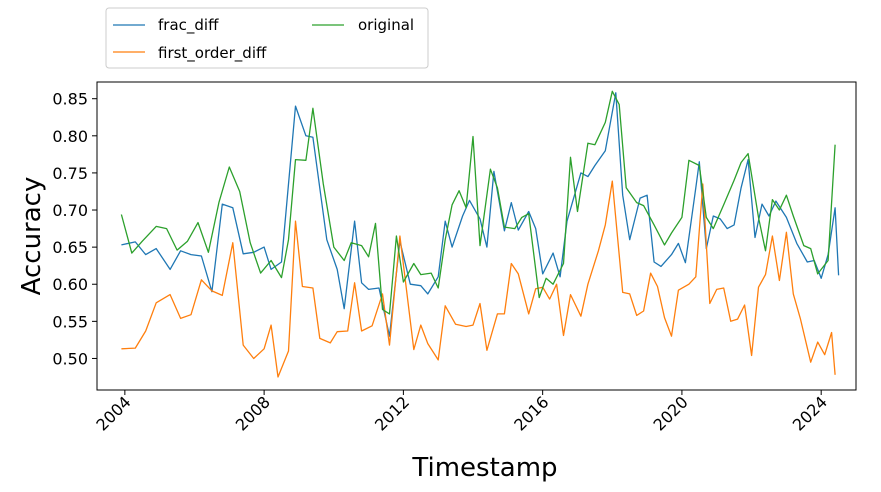 The width and height of the screenshot is (881, 492). What do you see at coordinates (70, 210) in the screenshot?
I see `y-tick-label: 0.70` at bounding box center [70, 210].